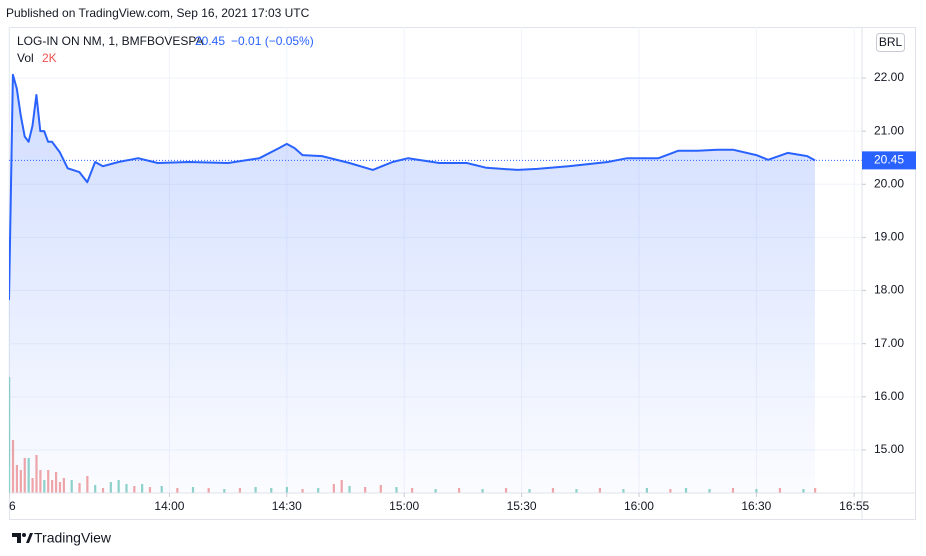  Describe the element at coordinates (854, 506) in the screenshot. I see `x-tick-label: 16:55` at that location.